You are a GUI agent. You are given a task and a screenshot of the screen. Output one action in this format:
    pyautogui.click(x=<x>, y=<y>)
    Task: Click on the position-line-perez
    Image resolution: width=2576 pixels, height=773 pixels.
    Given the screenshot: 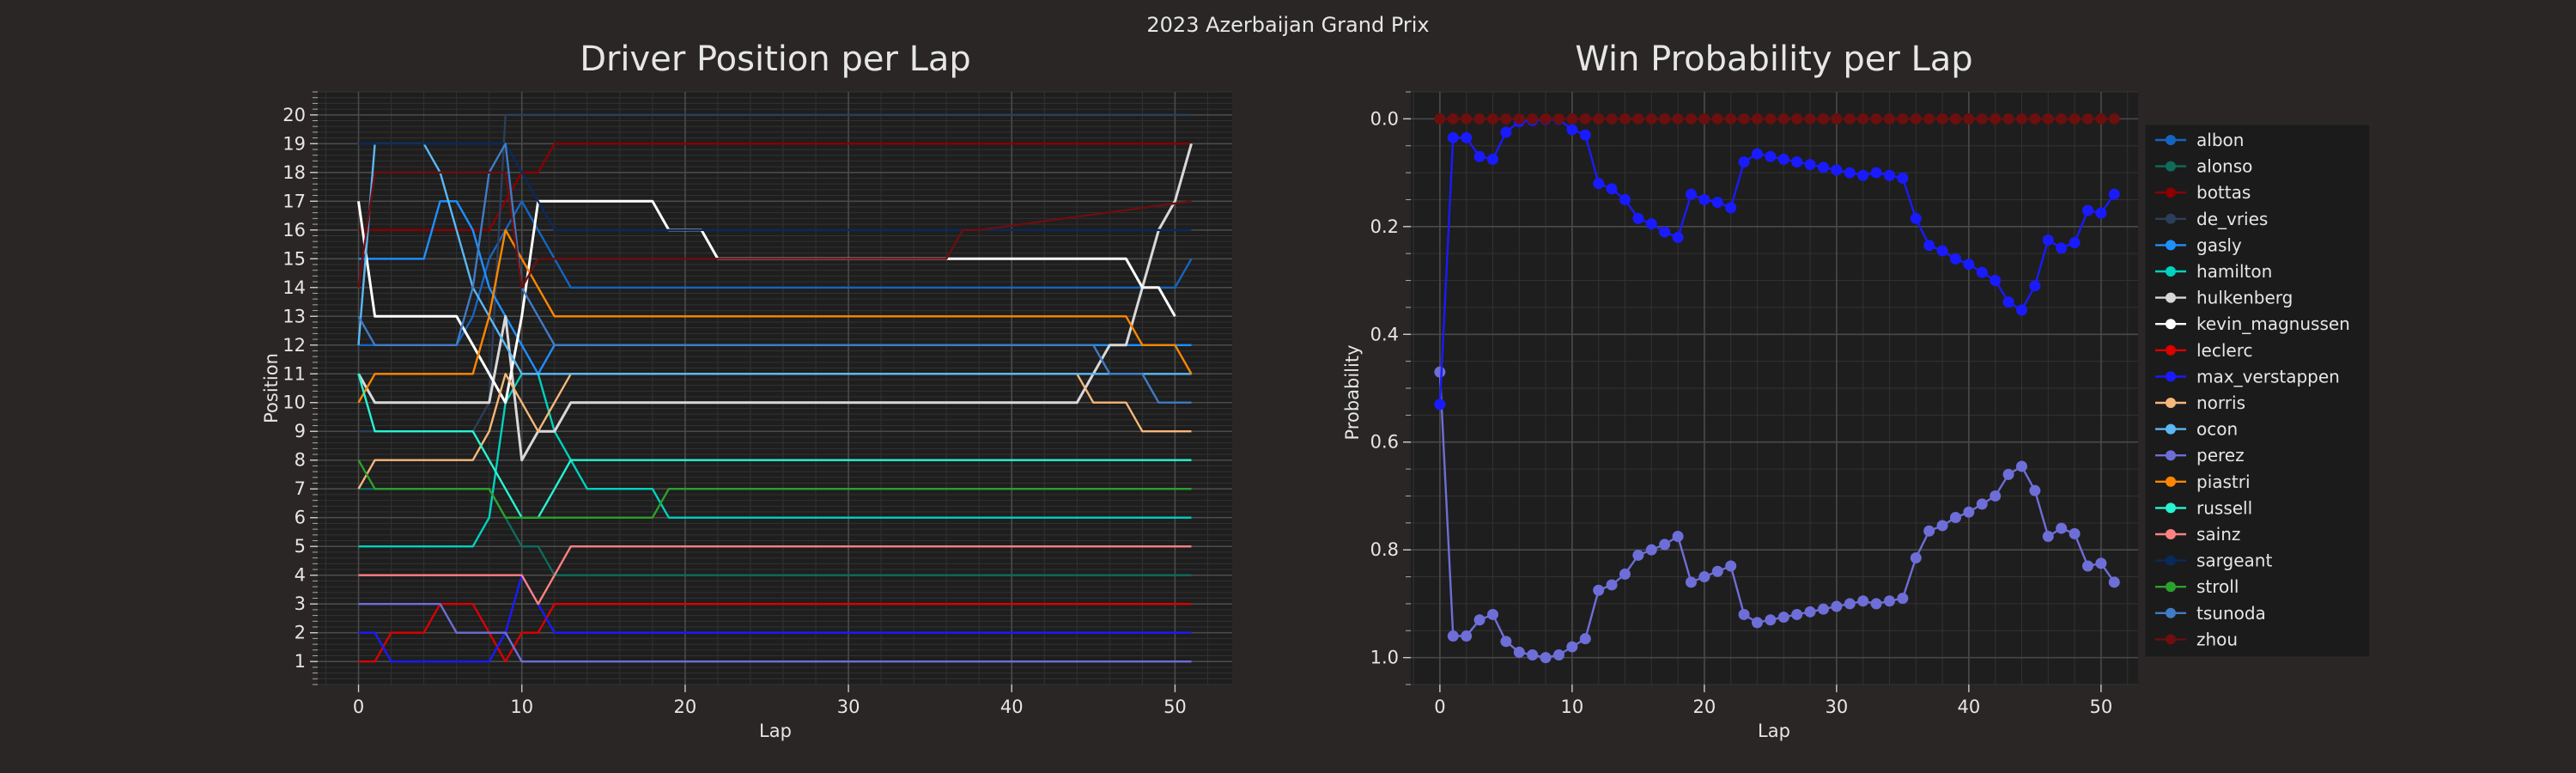 What is the action you would take?
    pyautogui.click(x=775, y=633)
    